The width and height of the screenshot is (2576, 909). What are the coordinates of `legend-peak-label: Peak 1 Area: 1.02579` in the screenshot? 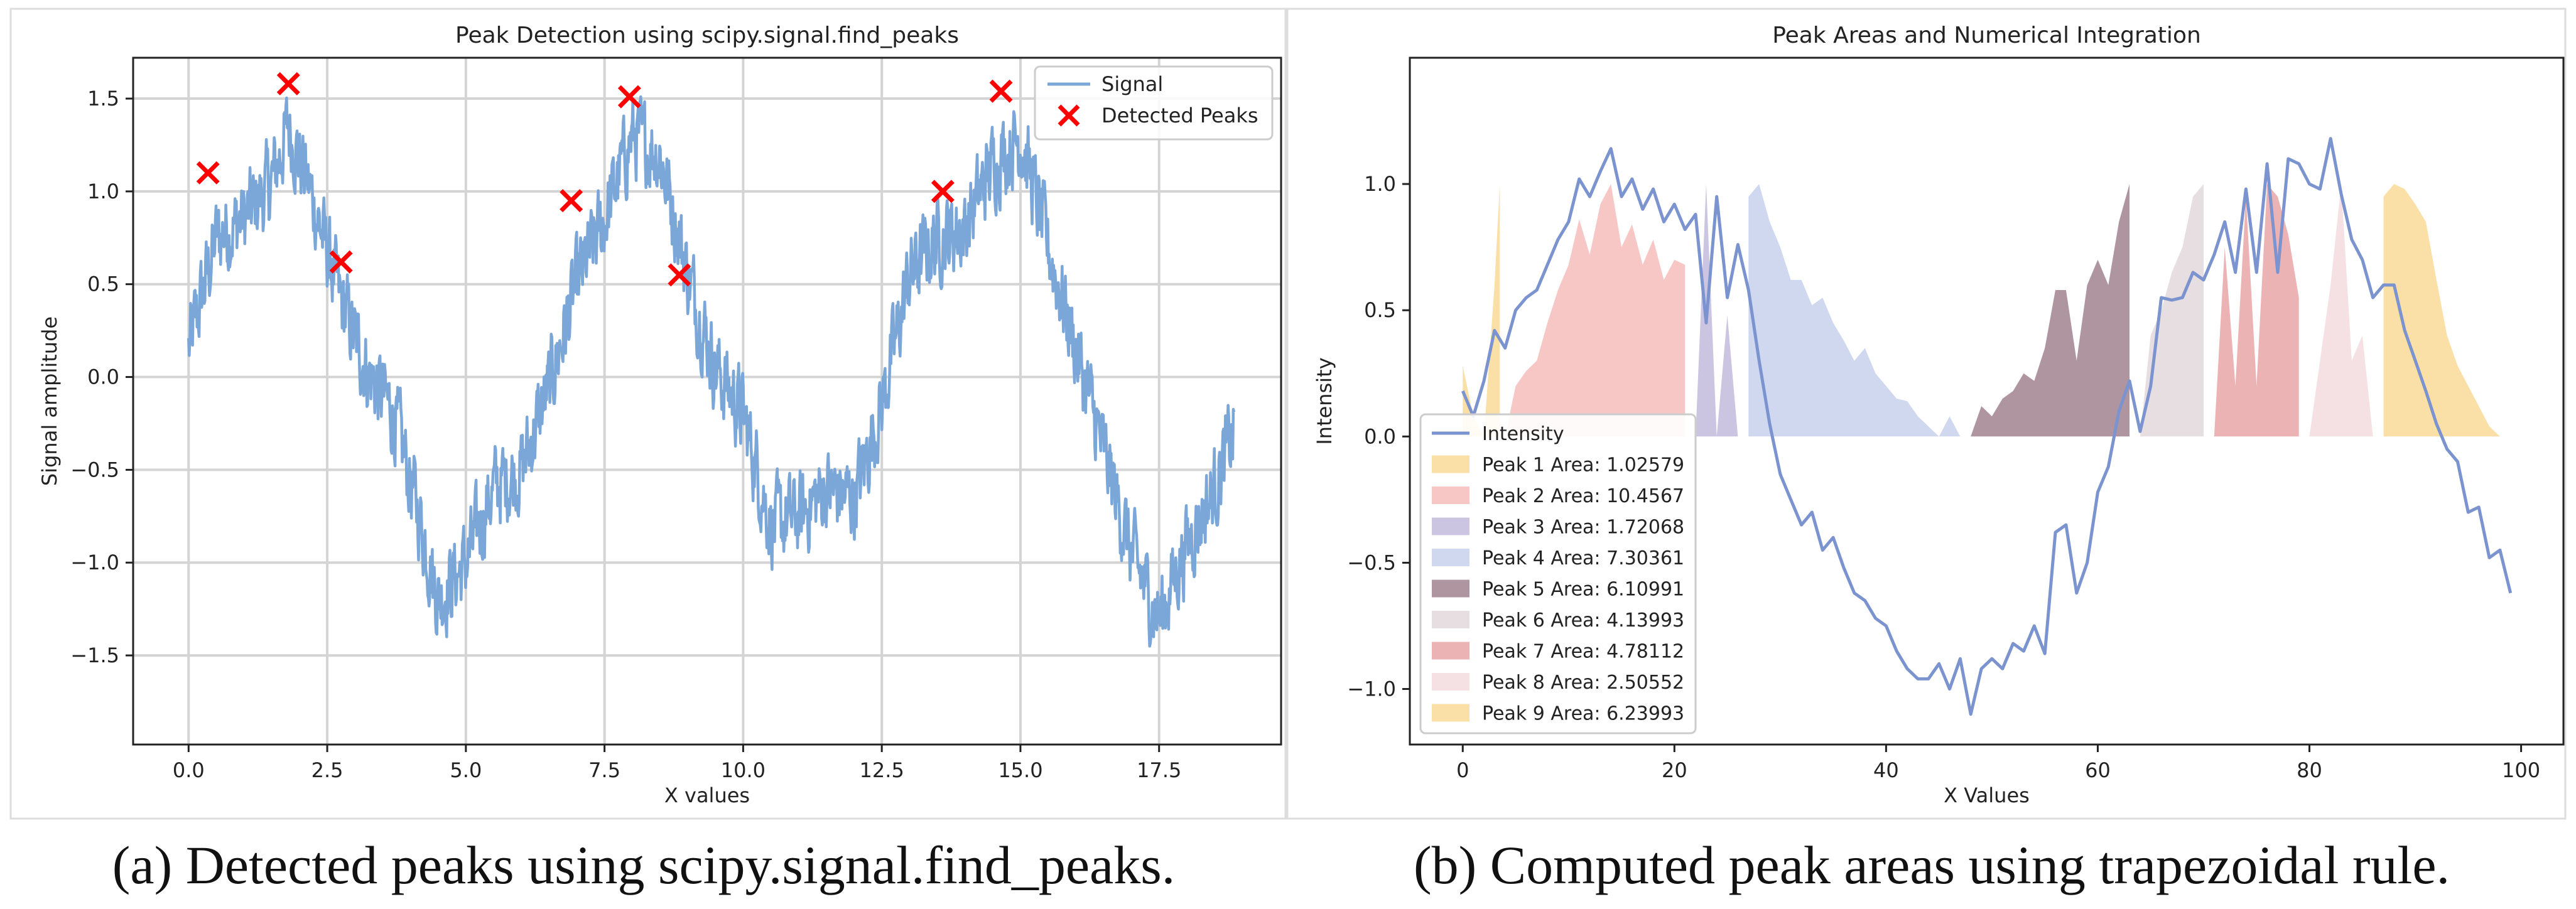 It's located at (1583, 466).